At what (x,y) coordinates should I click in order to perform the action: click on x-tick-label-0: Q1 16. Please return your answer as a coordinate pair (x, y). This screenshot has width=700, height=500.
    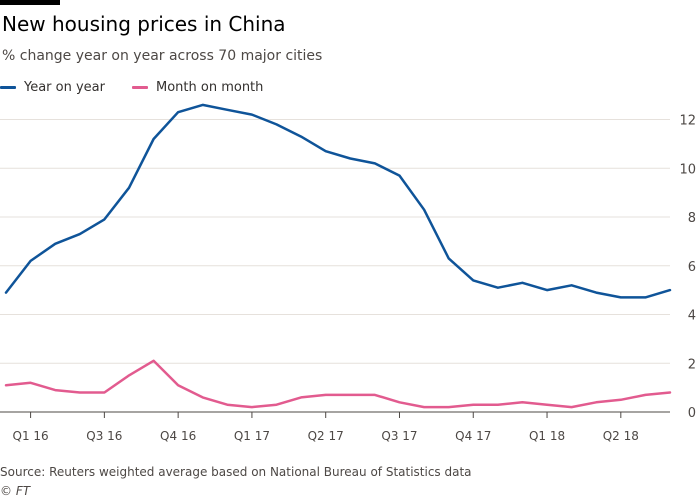
    Looking at the image, I should click on (31, 436).